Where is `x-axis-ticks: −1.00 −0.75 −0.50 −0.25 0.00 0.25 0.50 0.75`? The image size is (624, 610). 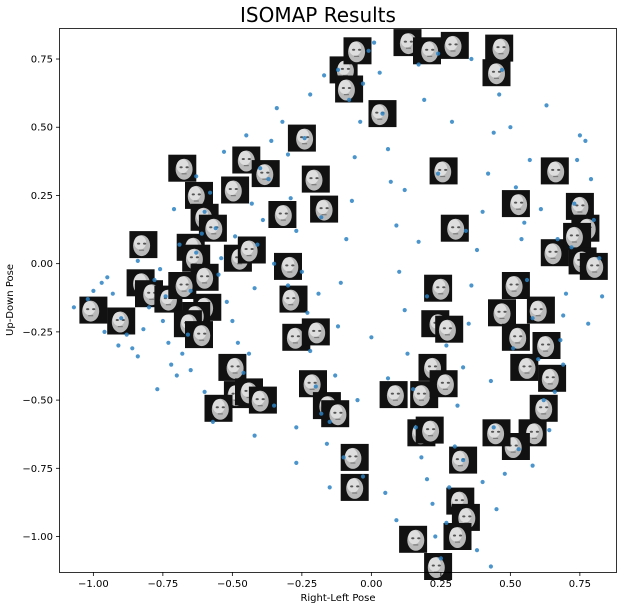
x-axis-ticks: −1.00 −0.75 −0.50 −0.25 0.00 0.25 0.50 0.75 is located at coordinates (334, 581).